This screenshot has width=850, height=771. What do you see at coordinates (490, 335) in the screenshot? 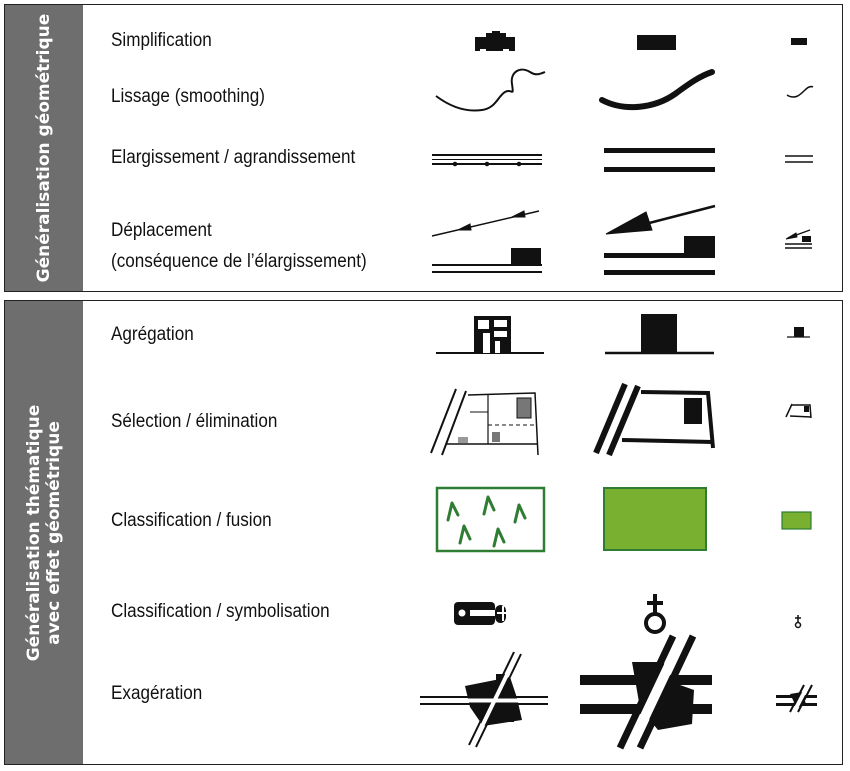
I see `agregation-original` at bounding box center [490, 335].